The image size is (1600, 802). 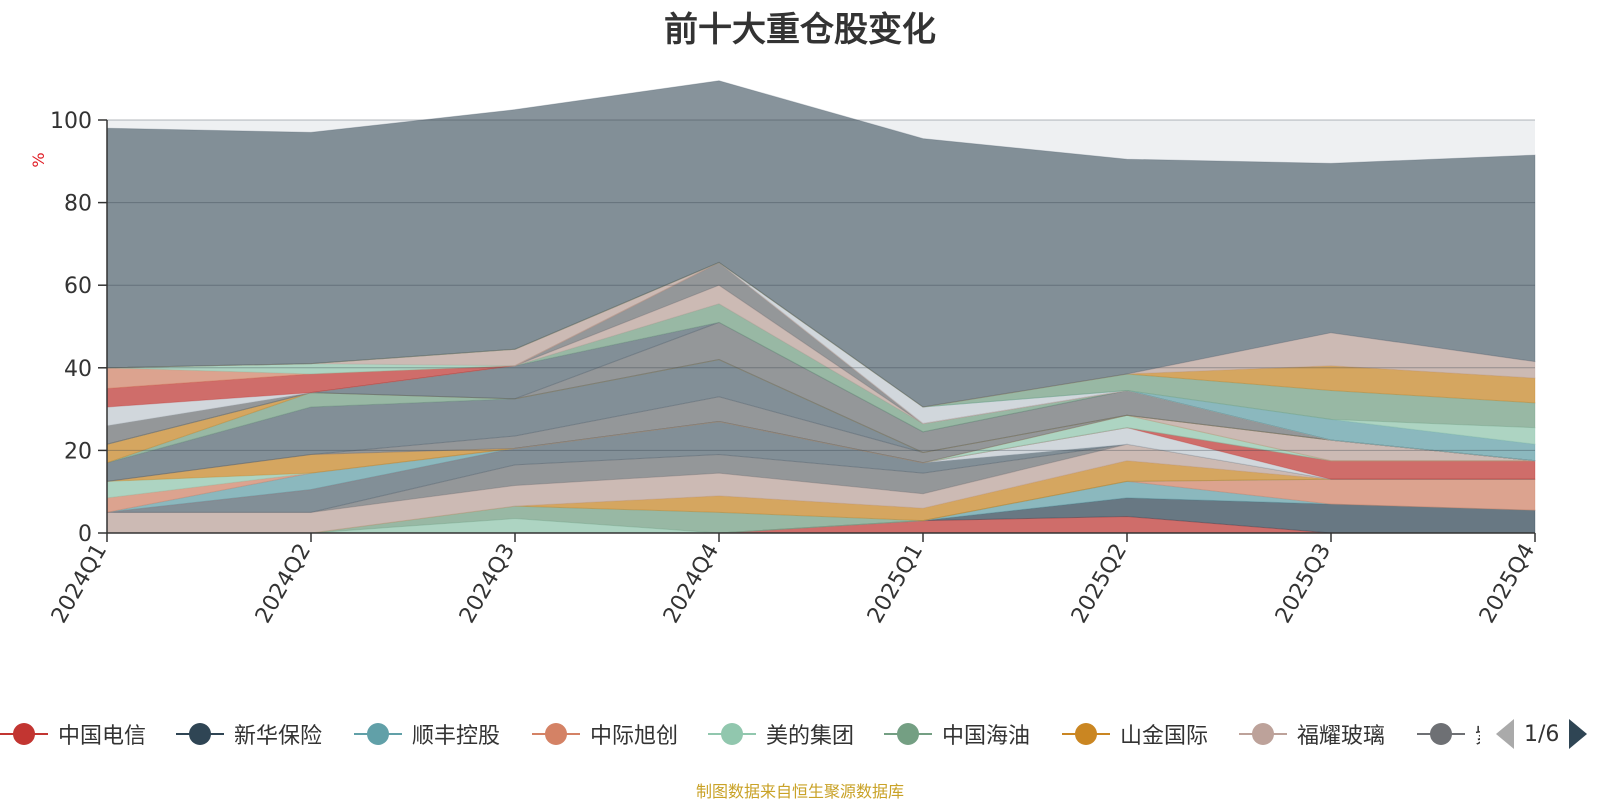 What do you see at coordinates (456, 736) in the screenshot?
I see `legend-label: 顺丰控股` at bounding box center [456, 736].